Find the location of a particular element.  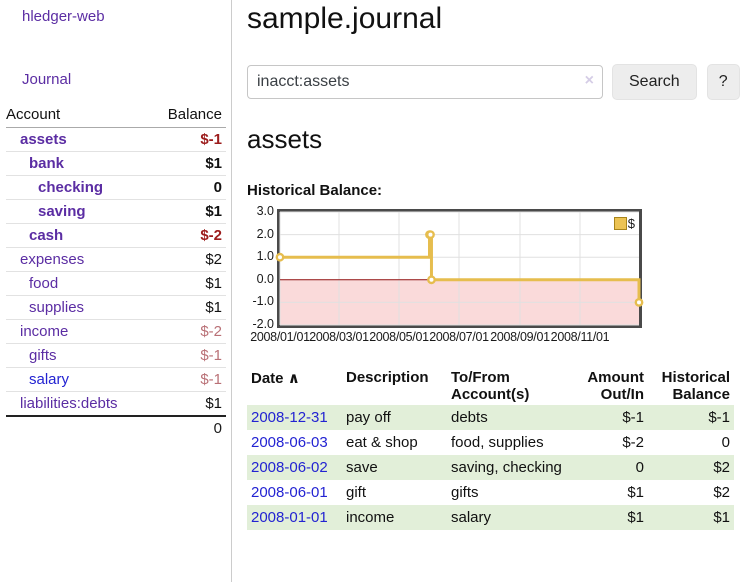

accounts-col-balance: Balance is located at coordinates (171, 115).